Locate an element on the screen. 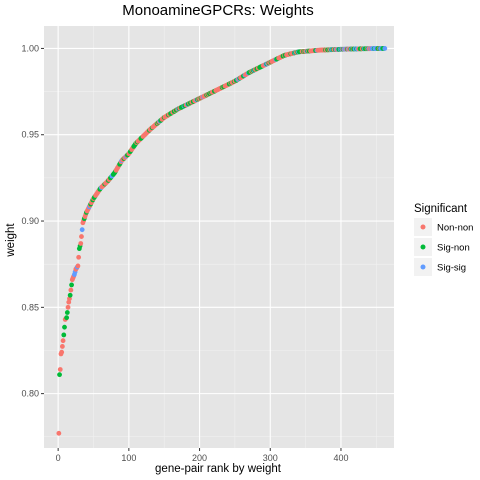 The width and height of the screenshot is (480, 480). y-tick-label: 0.85 is located at coordinates (30, 307).